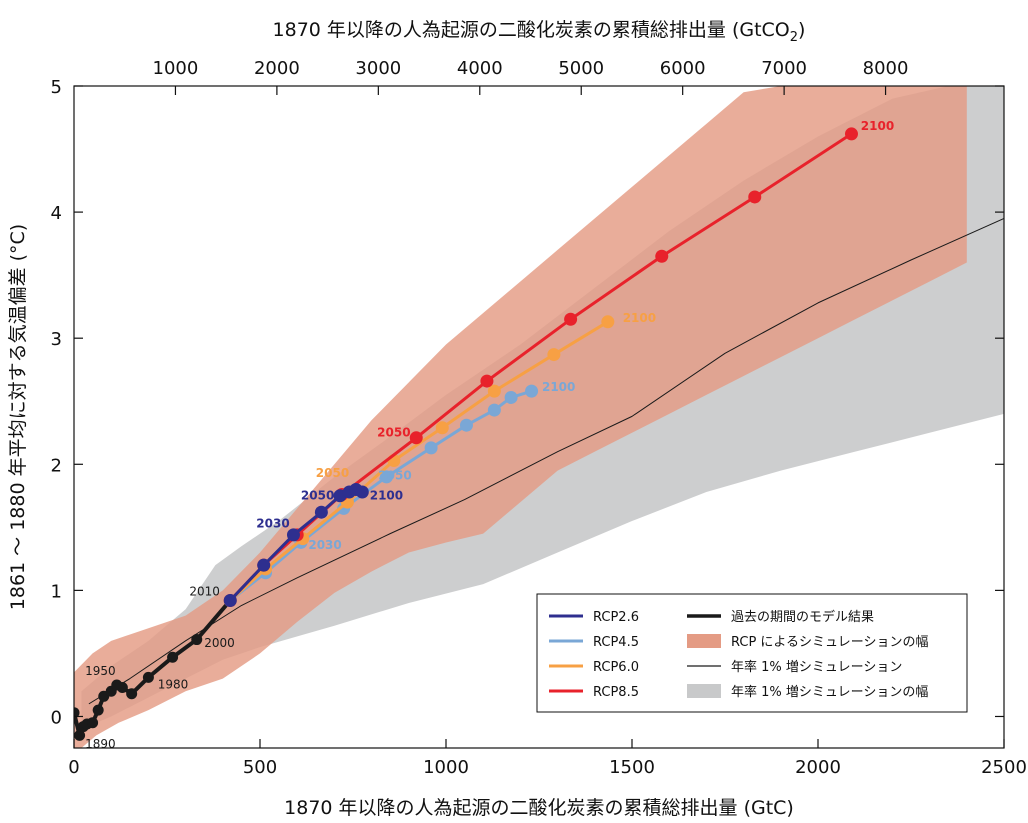  Describe the element at coordinates (219, 643) in the screenshot. I see `year-label: 2000` at that location.